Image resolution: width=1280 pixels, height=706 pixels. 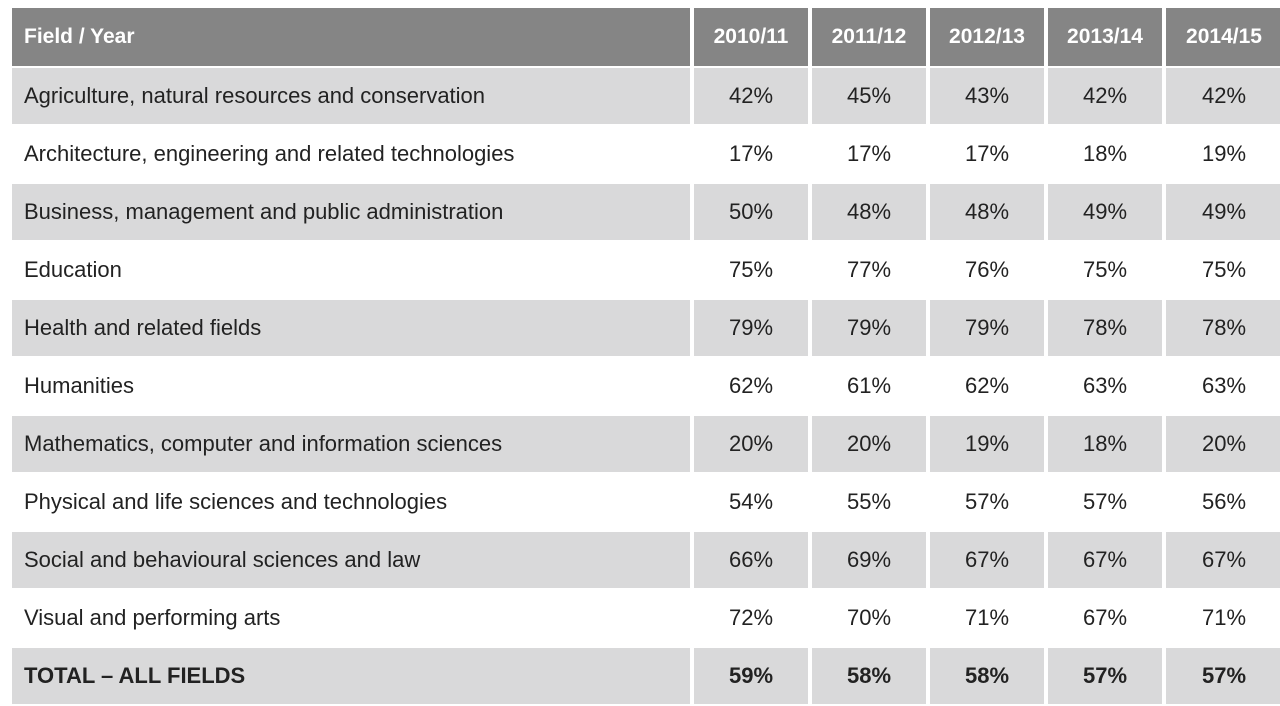 What do you see at coordinates (79, 385) in the screenshot?
I see `field-cell: Humanities` at bounding box center [79, 385].